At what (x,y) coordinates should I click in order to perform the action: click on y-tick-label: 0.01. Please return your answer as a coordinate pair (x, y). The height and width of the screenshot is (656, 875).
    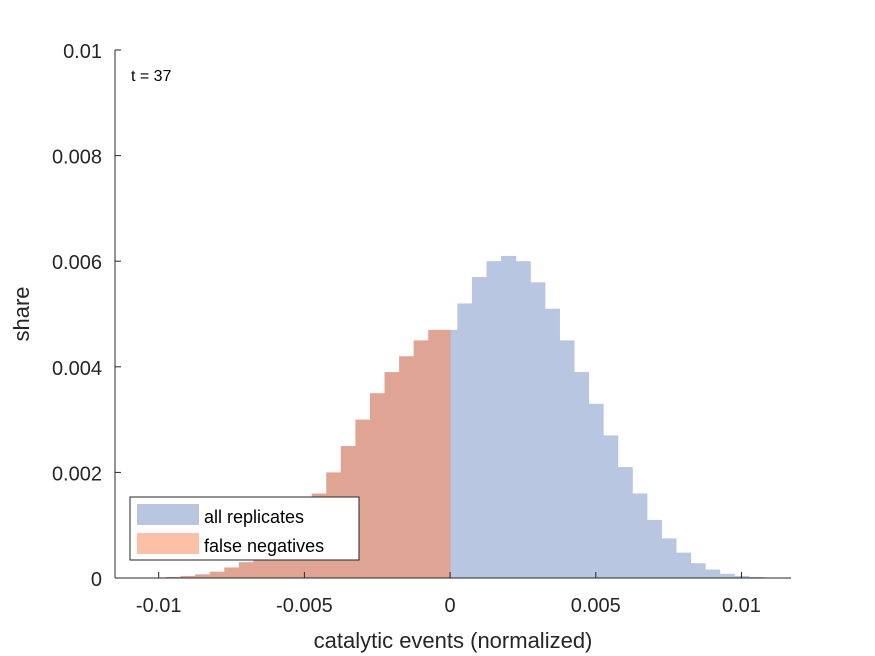
    Looking at the image, I should click on (82, 52).